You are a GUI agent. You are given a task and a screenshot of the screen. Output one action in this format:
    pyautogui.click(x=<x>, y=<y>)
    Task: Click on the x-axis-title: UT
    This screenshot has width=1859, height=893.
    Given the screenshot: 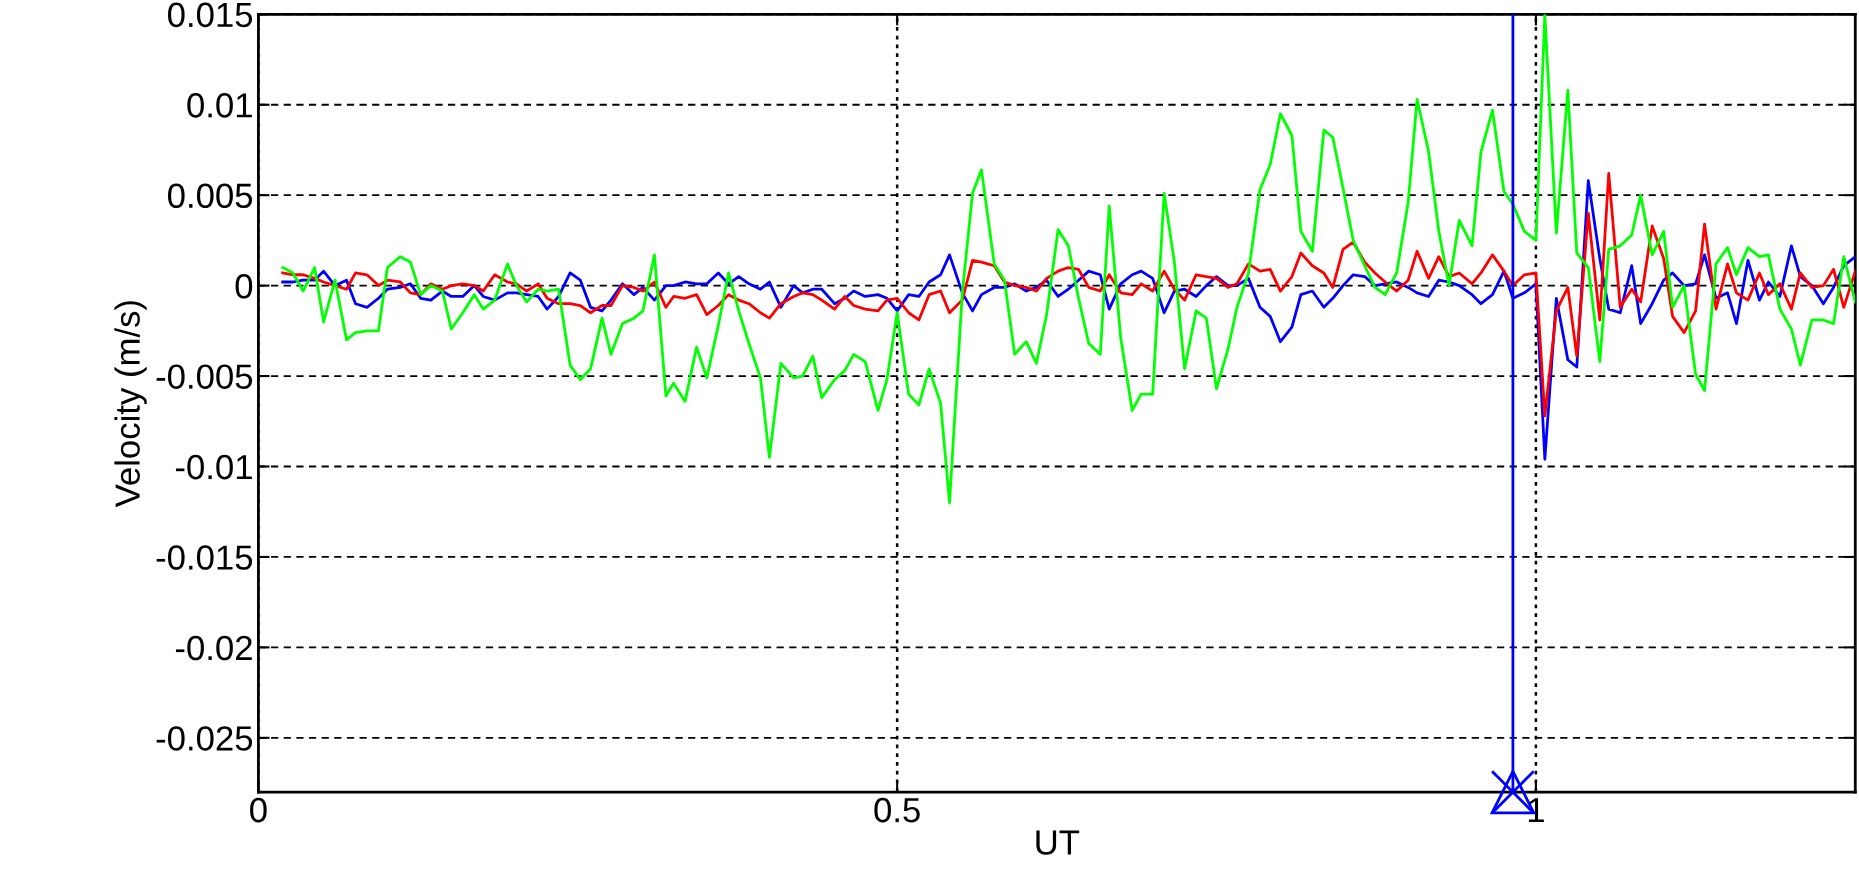 What is the action you would take?
    pyautogui.click(x=1058, y=842)
    